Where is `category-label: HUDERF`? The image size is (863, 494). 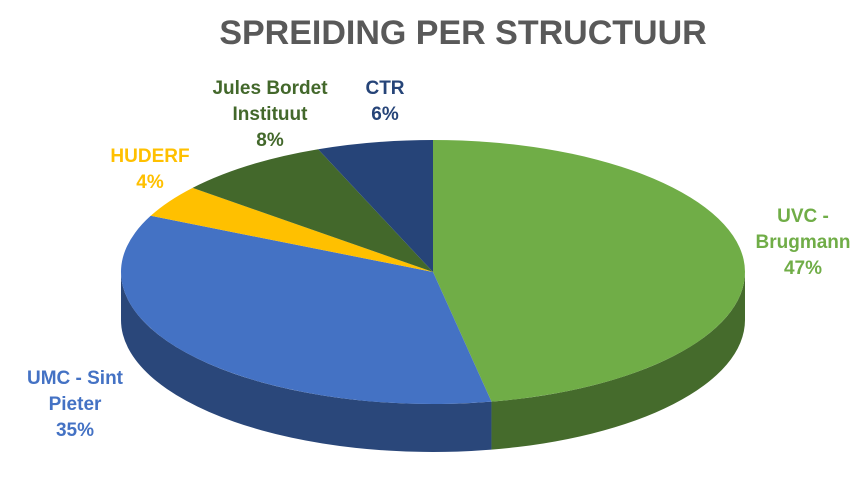
category-label: HUDERF is located at coordinates (150, 156).